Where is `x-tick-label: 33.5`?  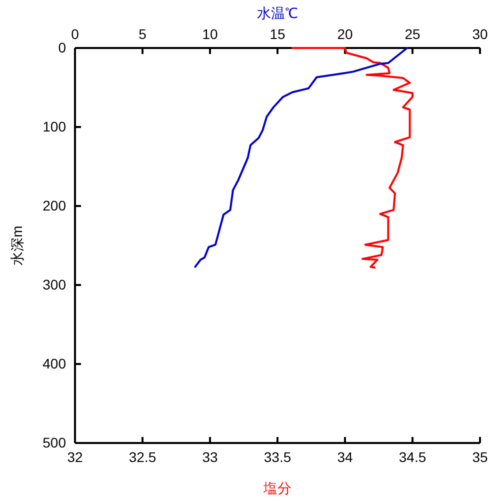 x-tick-label: 33.5 is located at coordinates (278, 456).